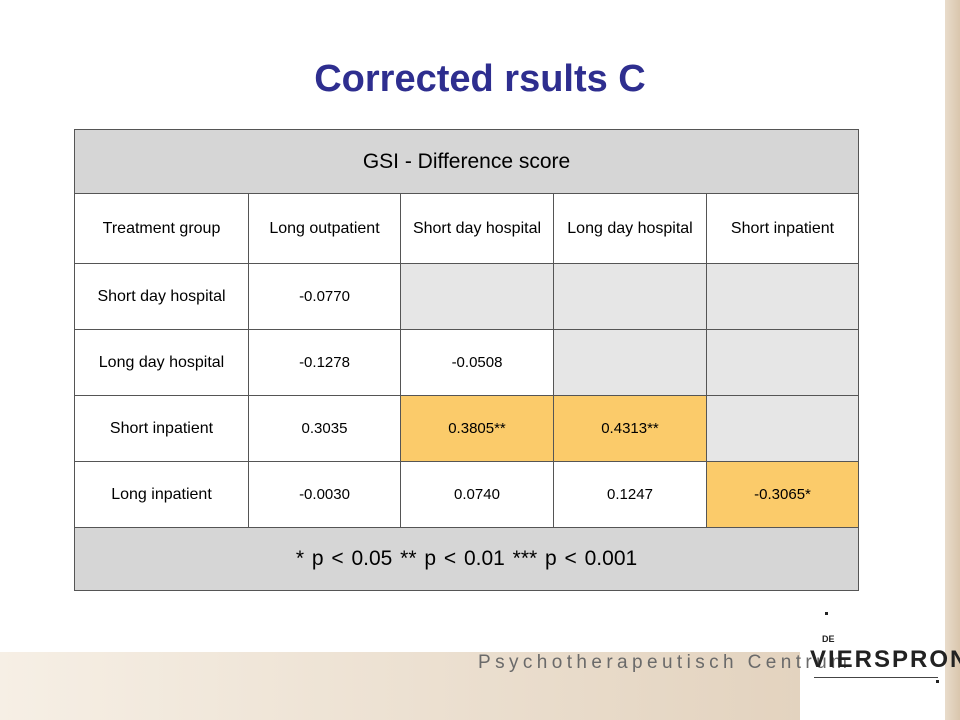  Describe the element at coordinates (782, 494) in the screenshot. I see `significant-cell: -0.3065*` at that location.